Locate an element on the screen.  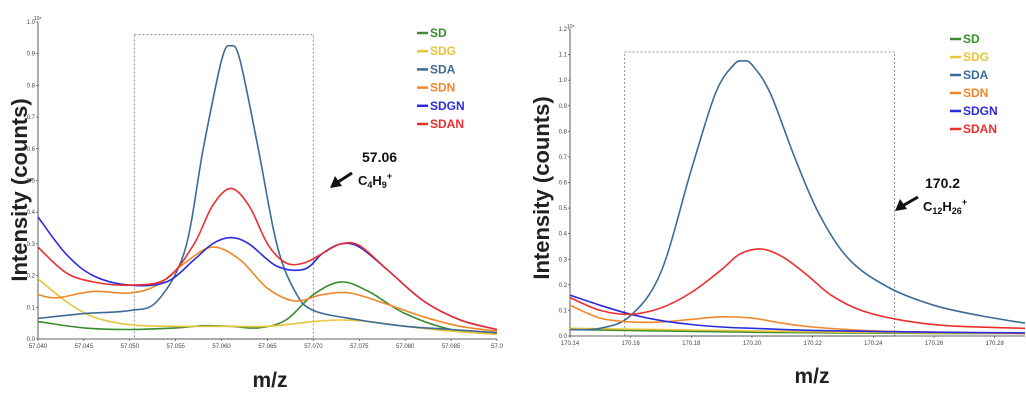
x-tick-label: 170.24 is located at coordinates (873, 344).